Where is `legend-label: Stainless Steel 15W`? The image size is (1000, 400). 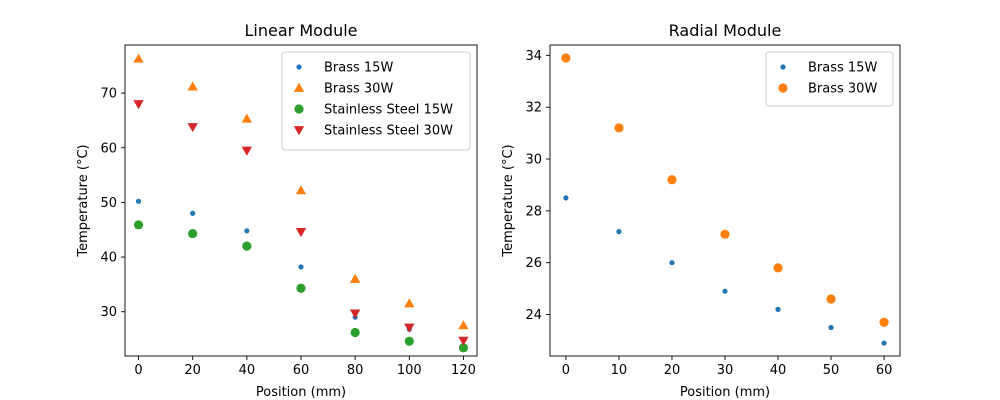
legend-label: Stainless Steel 15W is located at coordinates (388, 110).